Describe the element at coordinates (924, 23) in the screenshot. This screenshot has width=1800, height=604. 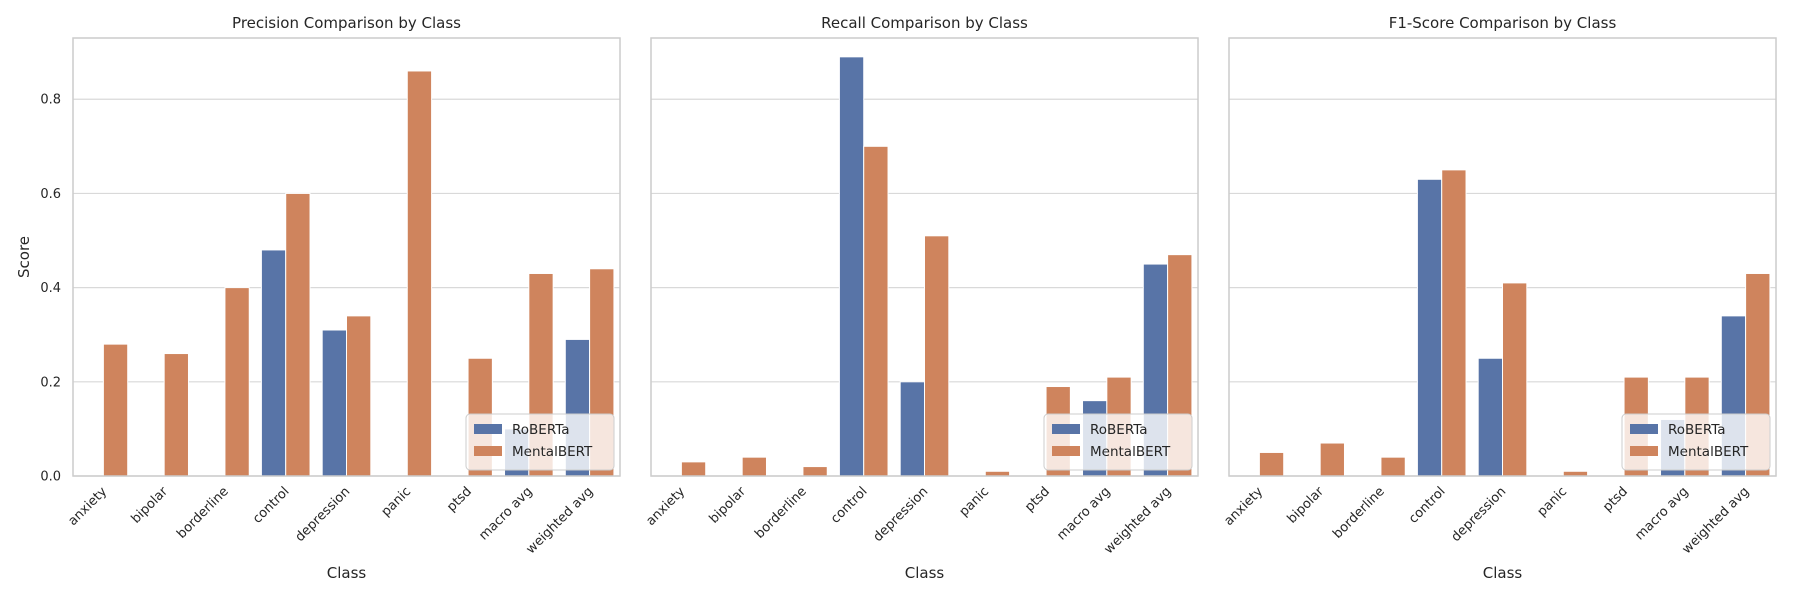
I see `chart-title: Recall Comparison by Class` at that location.